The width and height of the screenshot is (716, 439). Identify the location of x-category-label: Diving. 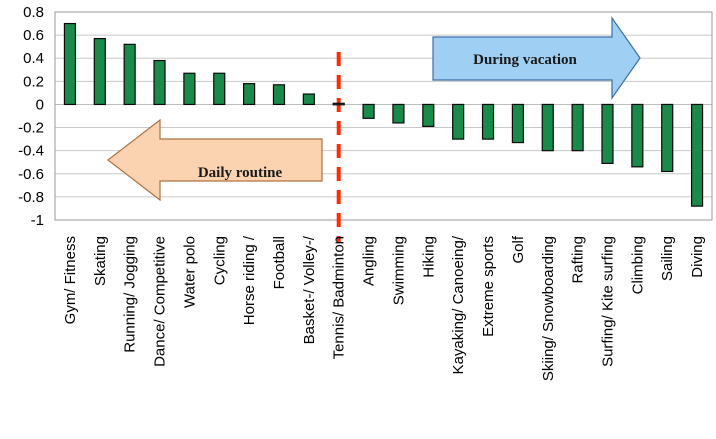
(697, 257).